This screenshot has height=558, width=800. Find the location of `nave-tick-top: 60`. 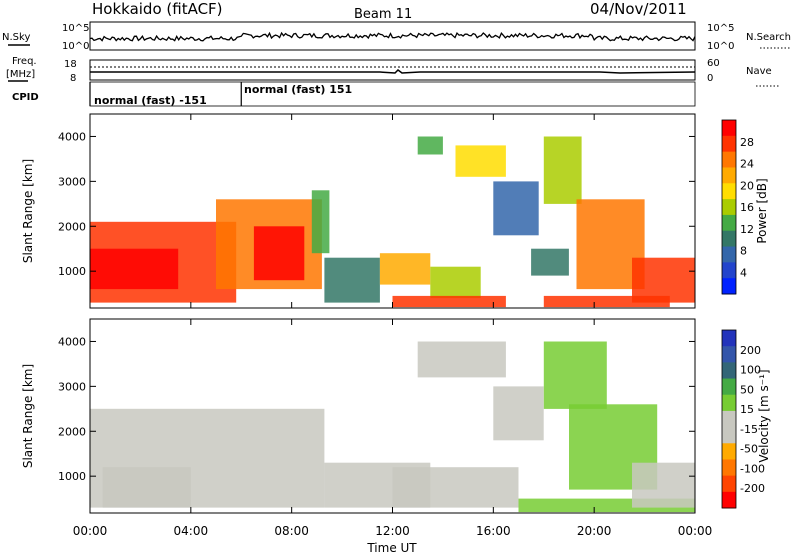

nave-tick-top: 60 is located at coordinates (713, 63).